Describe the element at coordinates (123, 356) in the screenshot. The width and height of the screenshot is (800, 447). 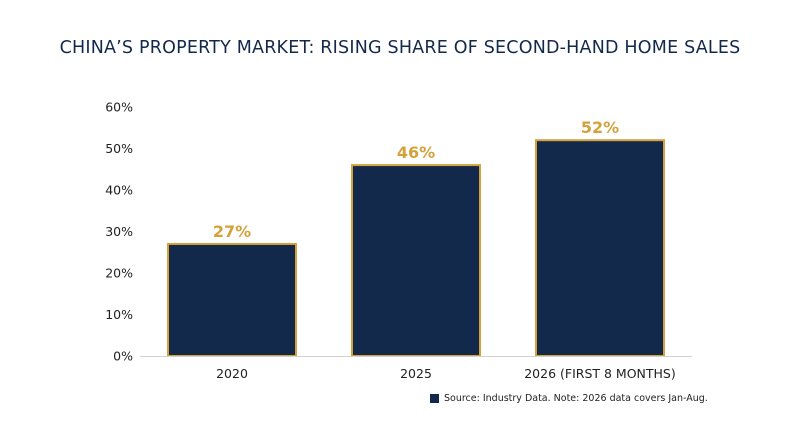
I see `y-tick-label: 0%` at that location.